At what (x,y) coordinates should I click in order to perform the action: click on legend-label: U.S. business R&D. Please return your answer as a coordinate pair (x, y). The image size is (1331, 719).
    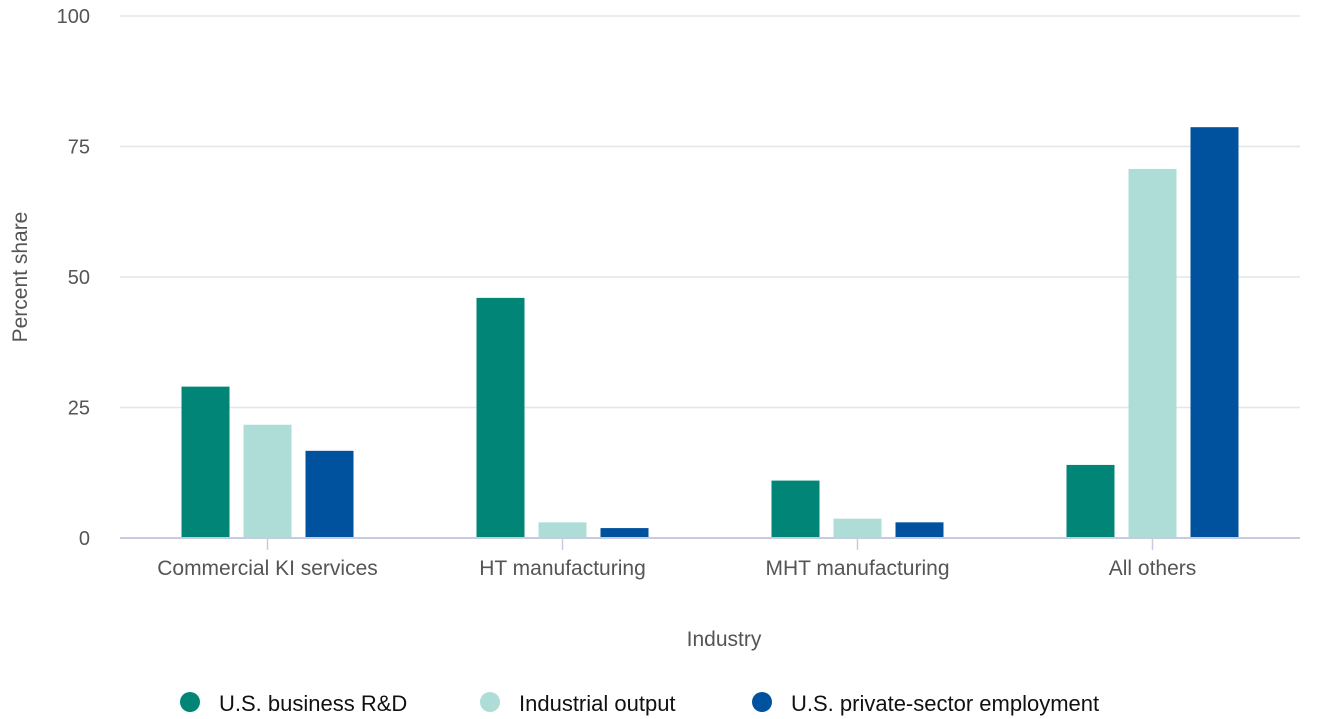
    Looking at the image, I should click on (313, 703).